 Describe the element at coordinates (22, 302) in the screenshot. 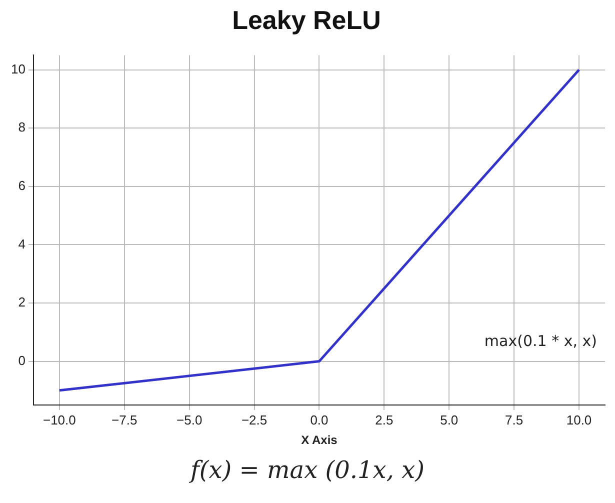

I see `y-tick-label: 2` at that location.